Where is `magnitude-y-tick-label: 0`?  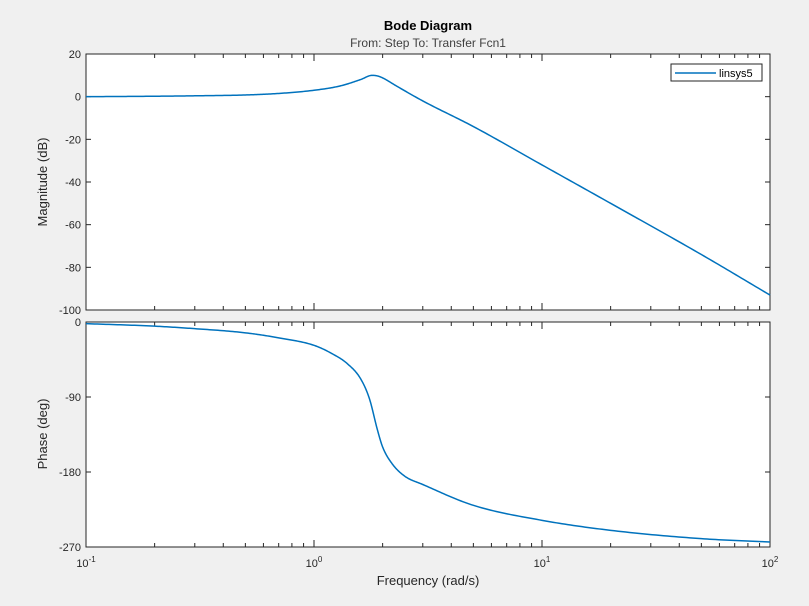 magnitude-y-tick-label: 0 is located at coordinates (78, 98).